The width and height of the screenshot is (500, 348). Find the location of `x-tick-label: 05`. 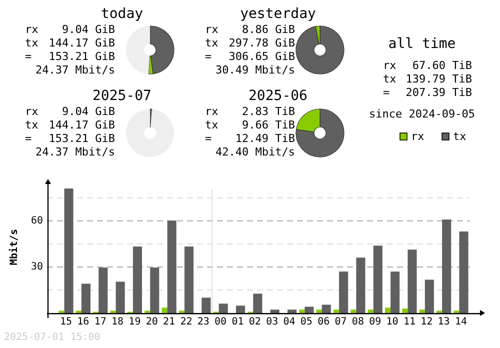

x-tick-label: 05 is located at coordinates (306, 322).